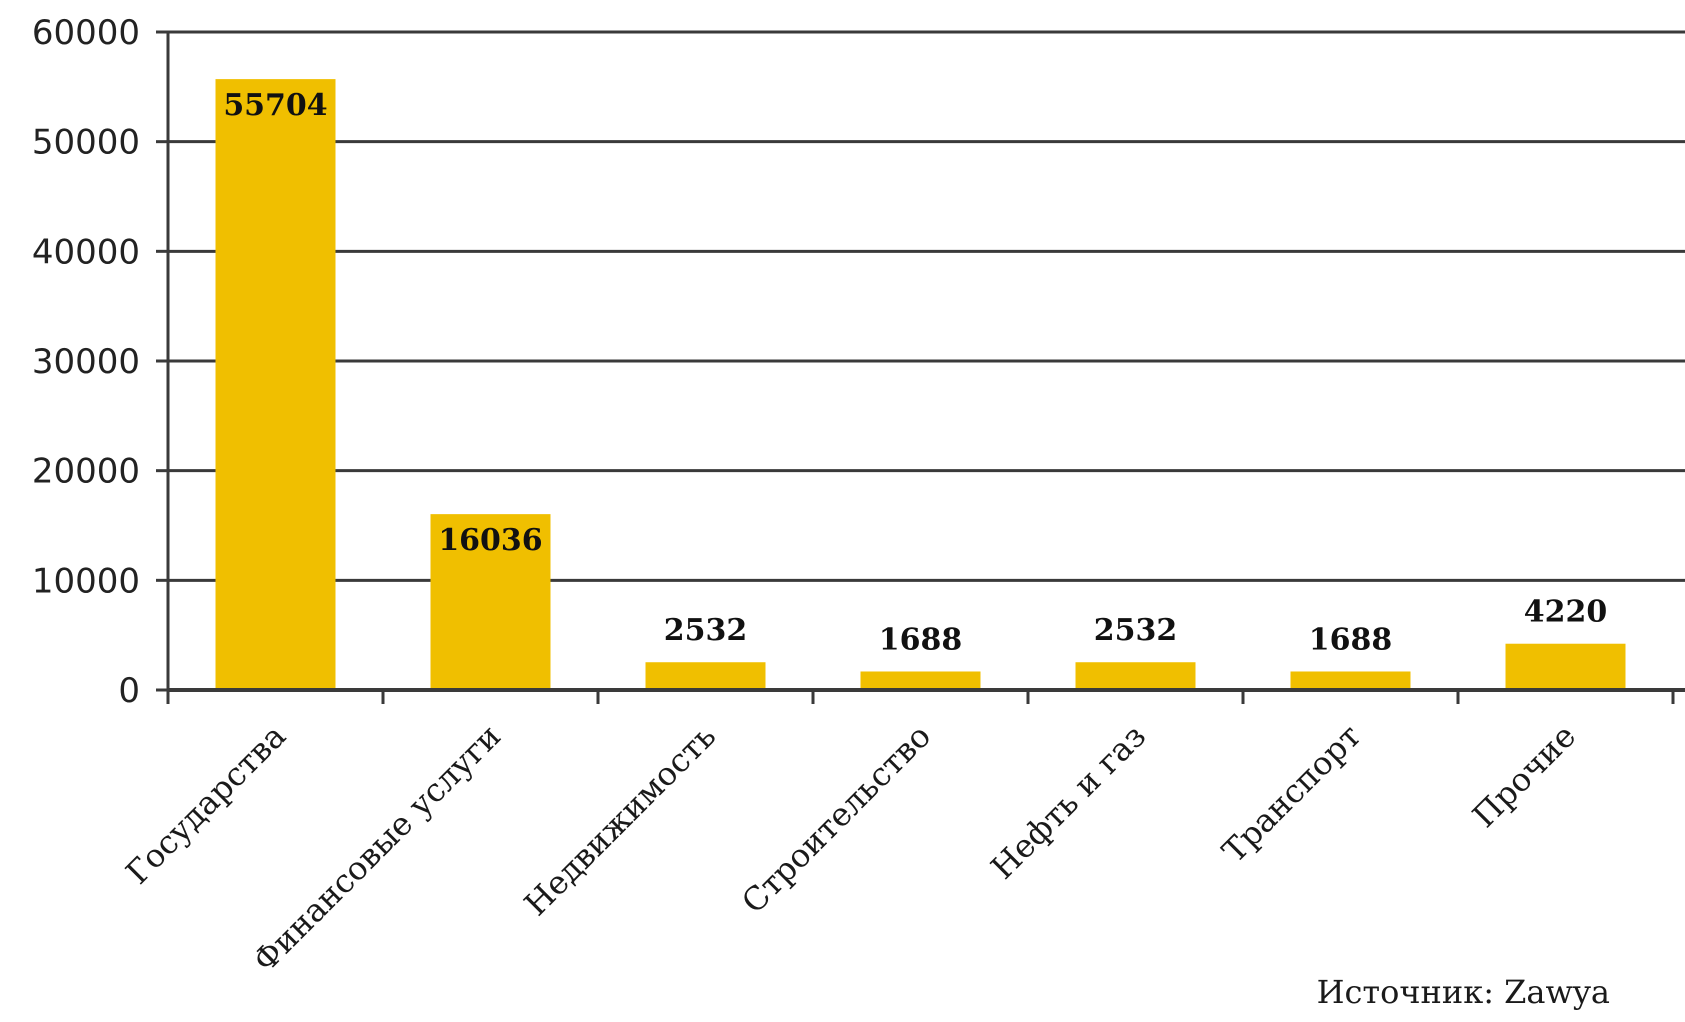 This screenshot has width=1685, height=1022. Describe the element at coordinates (490, 540) in the screenshot. I see `data-label: 16036` at that location.